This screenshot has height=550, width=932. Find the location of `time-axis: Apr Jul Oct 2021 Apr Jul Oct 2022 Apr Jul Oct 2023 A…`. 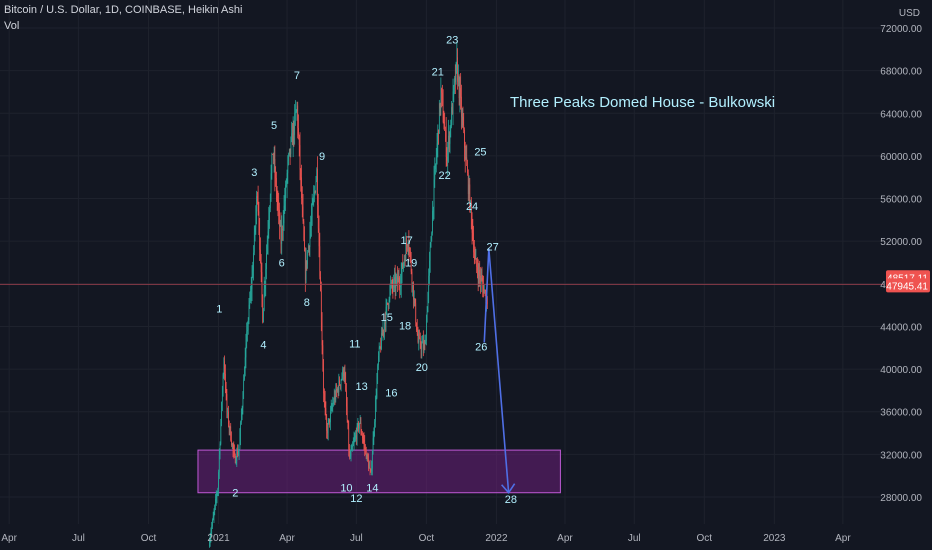

time-axis: Apr Jul Oct 2021 Apr Jul Oct 2022 Apr Jul Oct 2023 A… is located at coordinates (426, 538).